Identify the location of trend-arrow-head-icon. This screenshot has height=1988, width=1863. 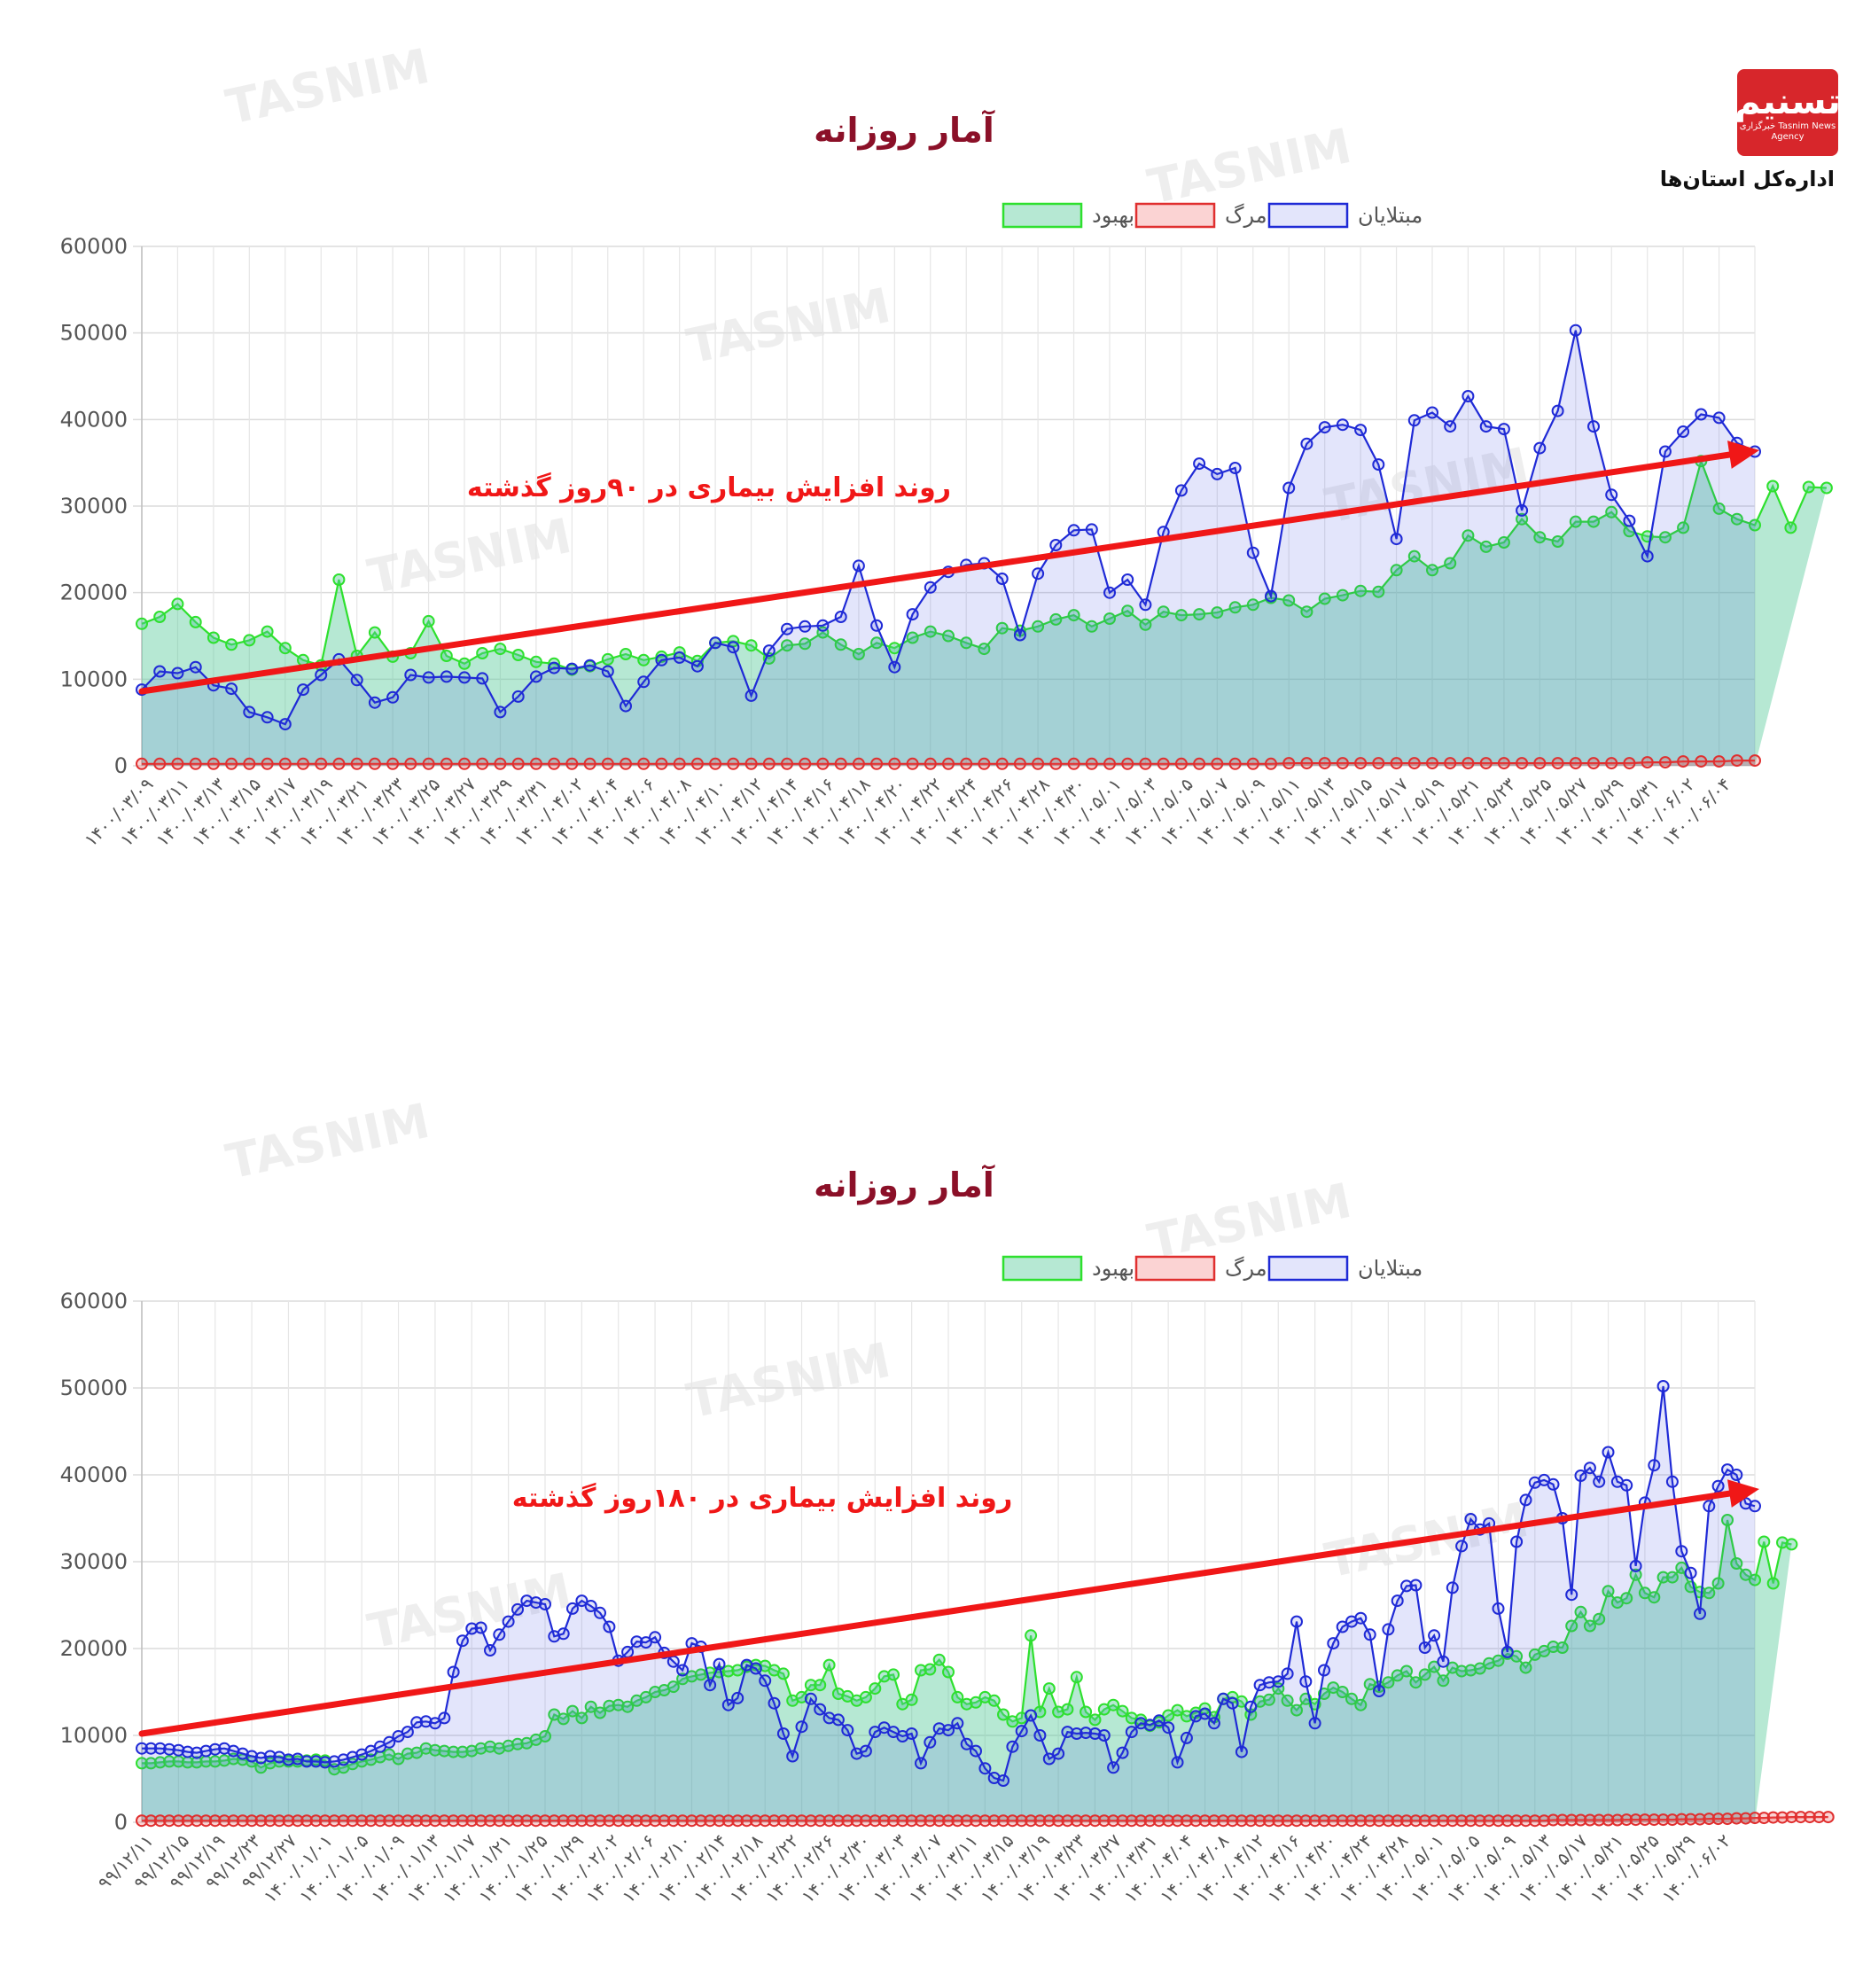
(1743, 454).